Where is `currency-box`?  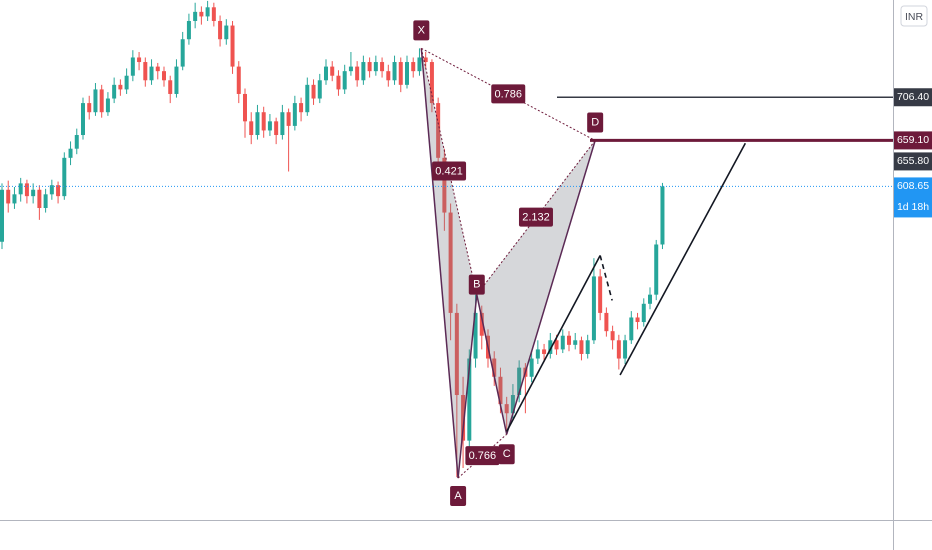 currency-box is located at coordinates (914, 16).